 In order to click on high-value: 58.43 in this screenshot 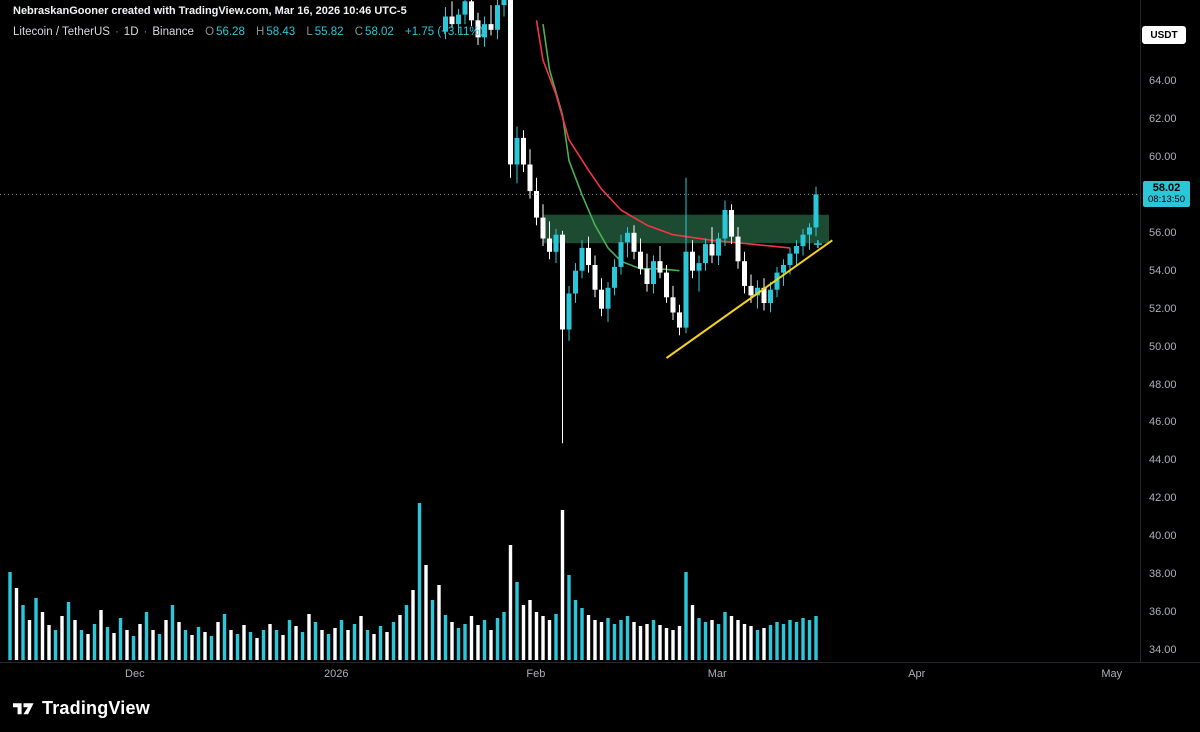, I will do `click(281, 32)`.